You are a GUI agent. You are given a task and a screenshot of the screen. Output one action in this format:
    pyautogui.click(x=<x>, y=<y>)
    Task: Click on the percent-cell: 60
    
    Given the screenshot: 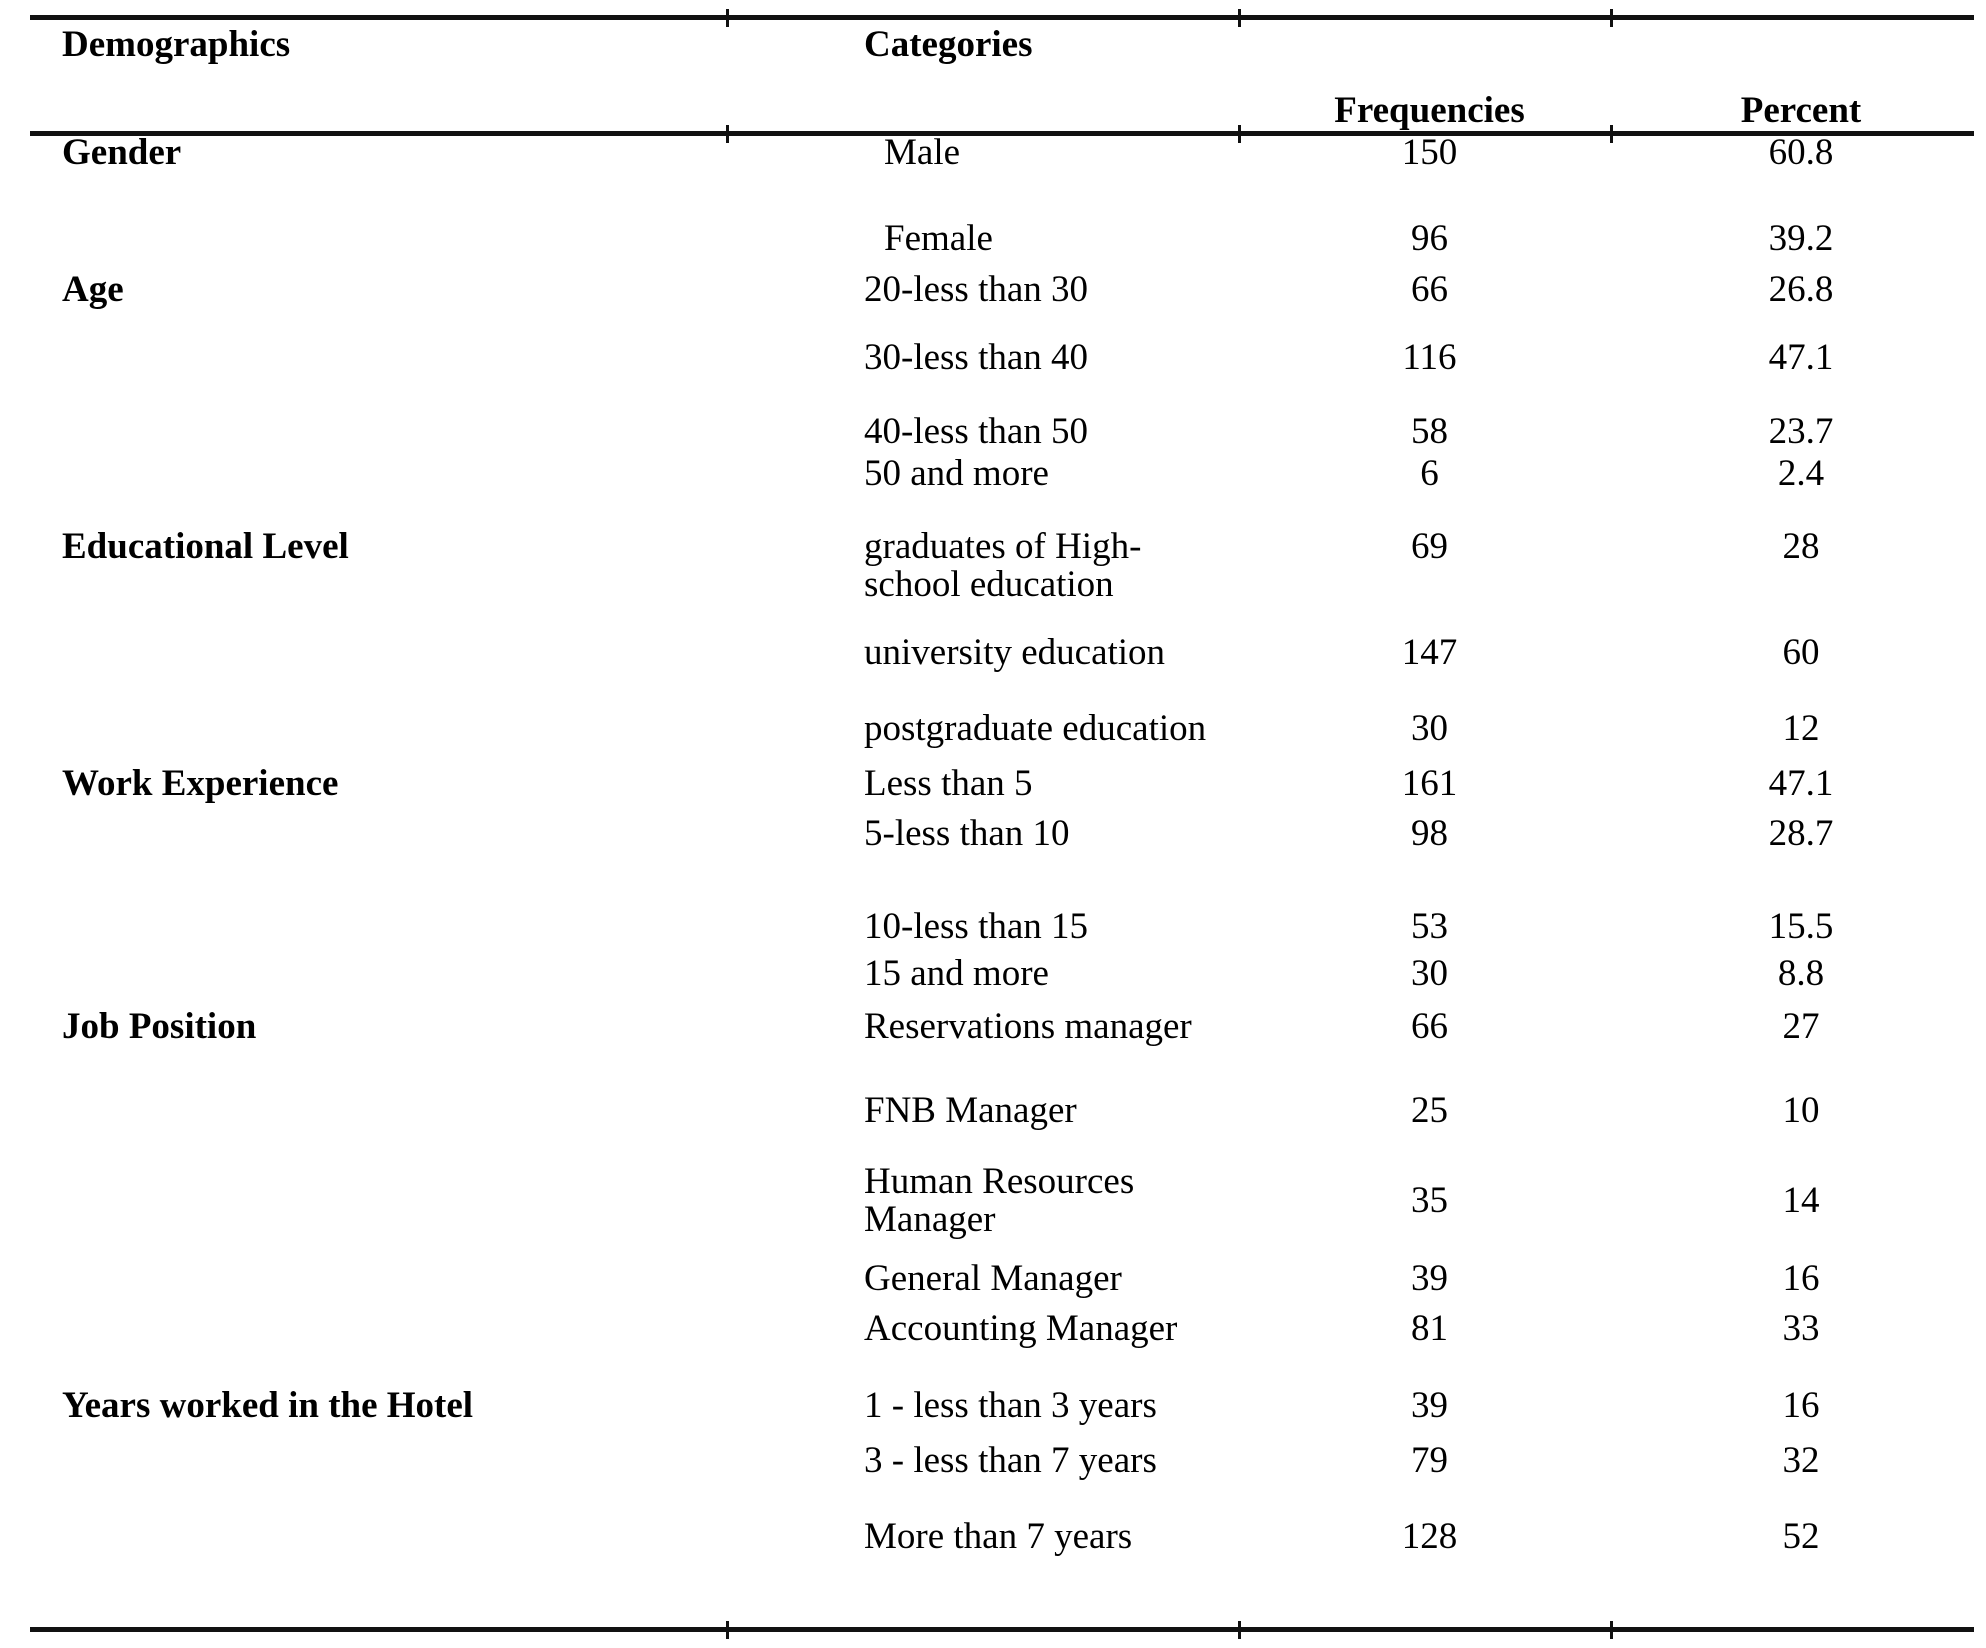 What is the action you would take?
    pyautogui.click(x=1801, y=652)
    